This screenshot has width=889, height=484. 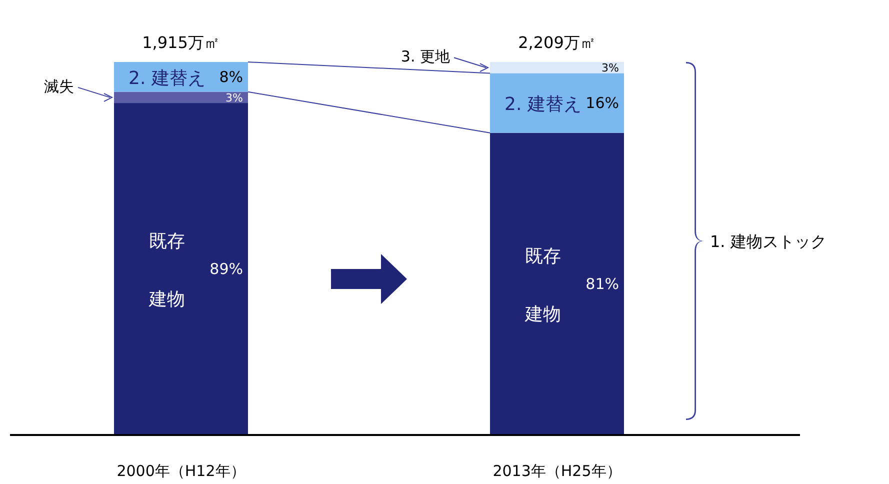 I want to click on data-label: 16%, so click(x=602, y=103).